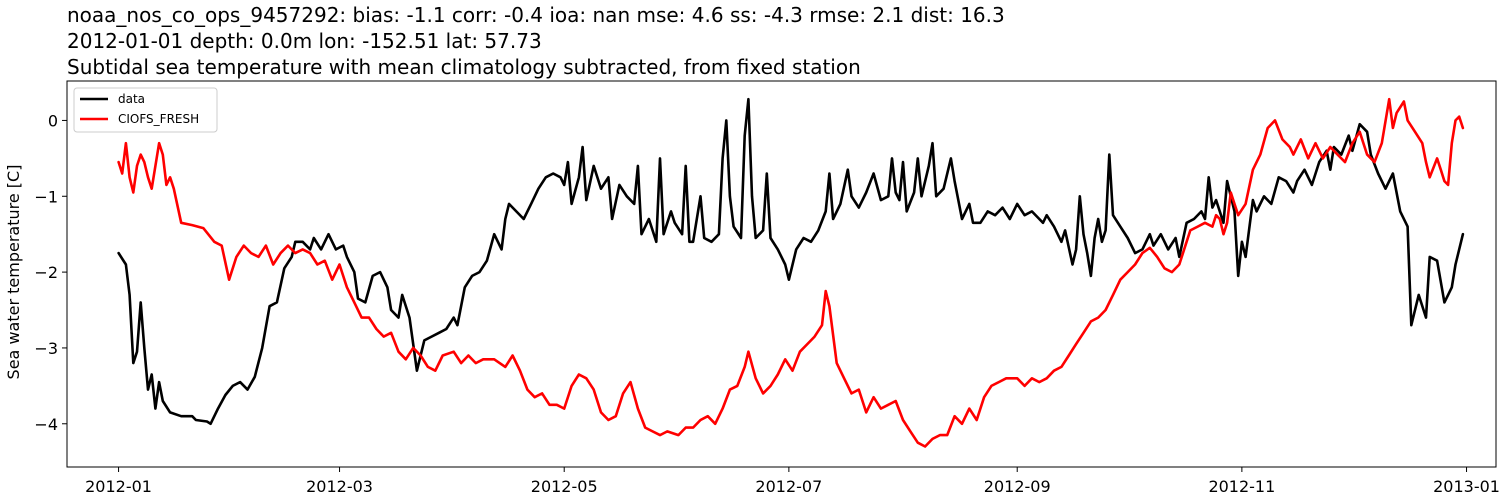  I want to click on x-tick-label: 2012-09, so click(1017, 486).